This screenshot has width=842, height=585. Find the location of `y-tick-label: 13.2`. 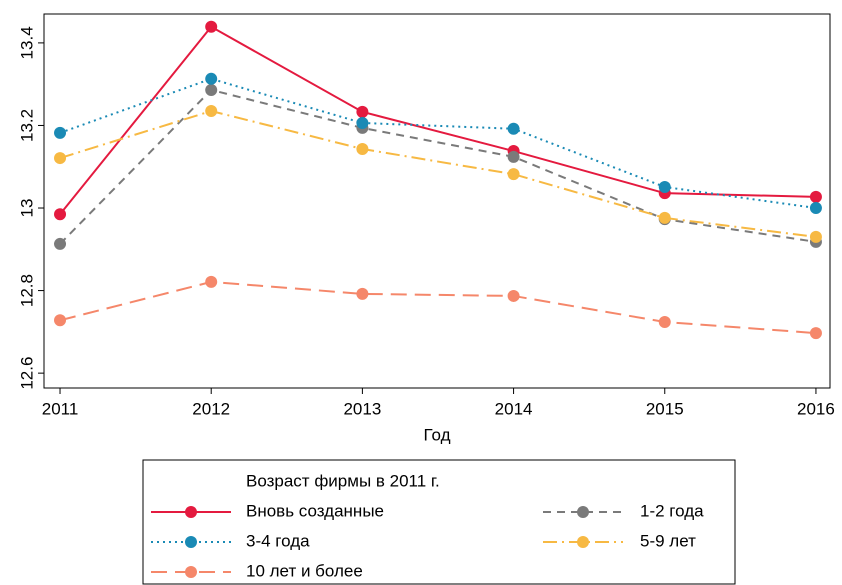

y-tick-label: 13.2 is located at coordinates (26, 125).